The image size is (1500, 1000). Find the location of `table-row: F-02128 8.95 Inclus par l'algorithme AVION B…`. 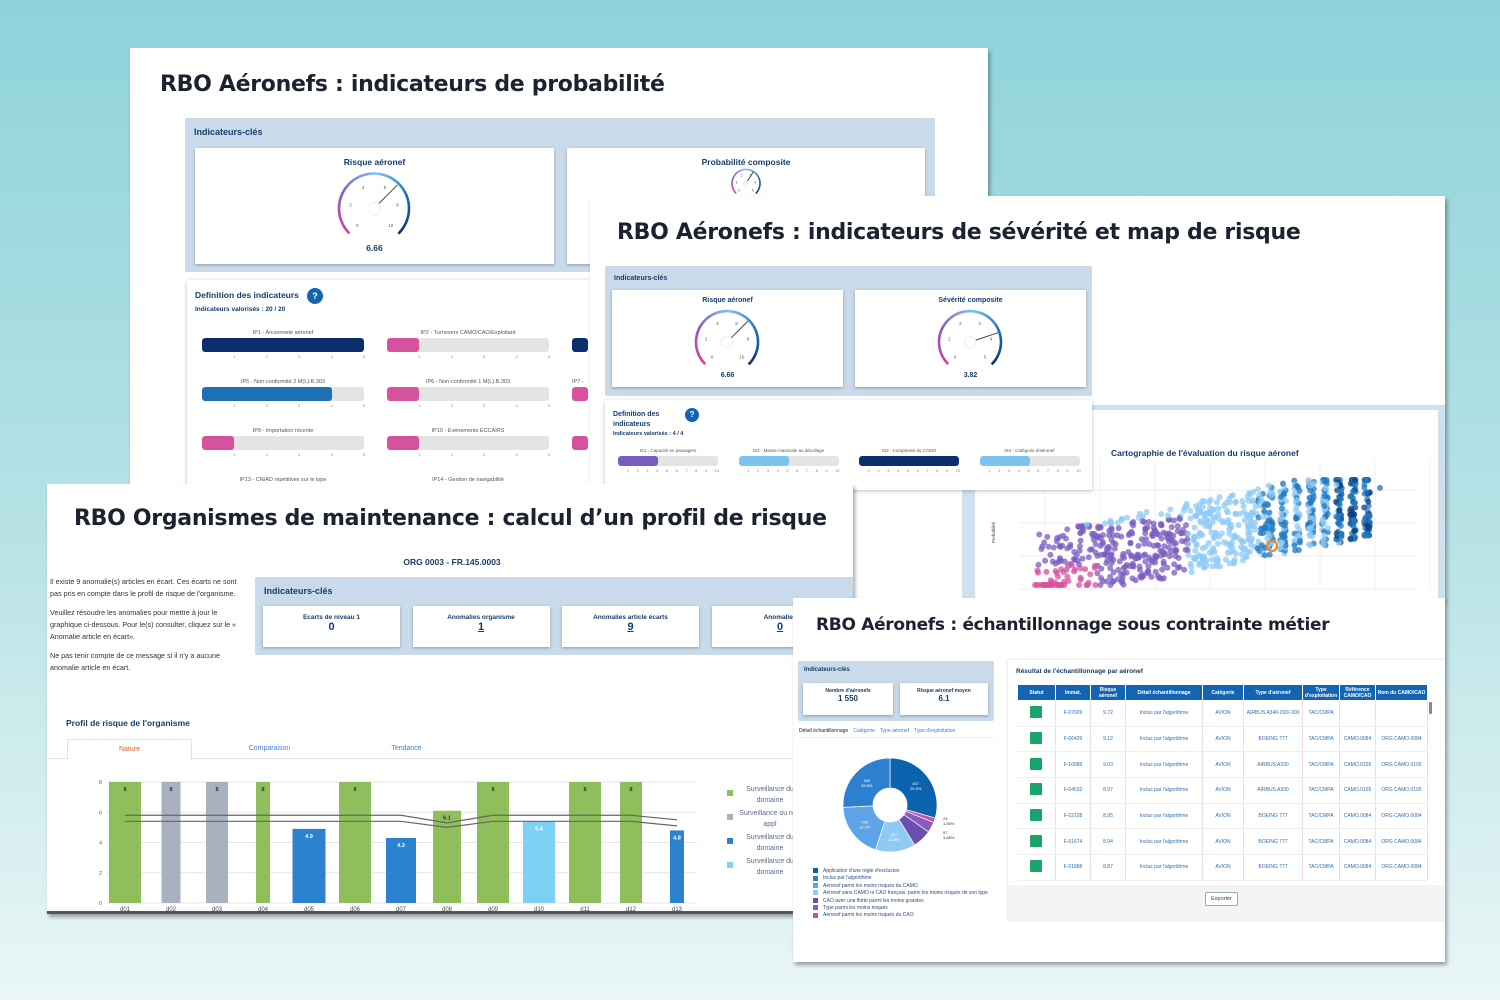

table-row: F-02128 8.95 Inclus par l'algorithme AVION B… is located at coordinates (1222, 816).